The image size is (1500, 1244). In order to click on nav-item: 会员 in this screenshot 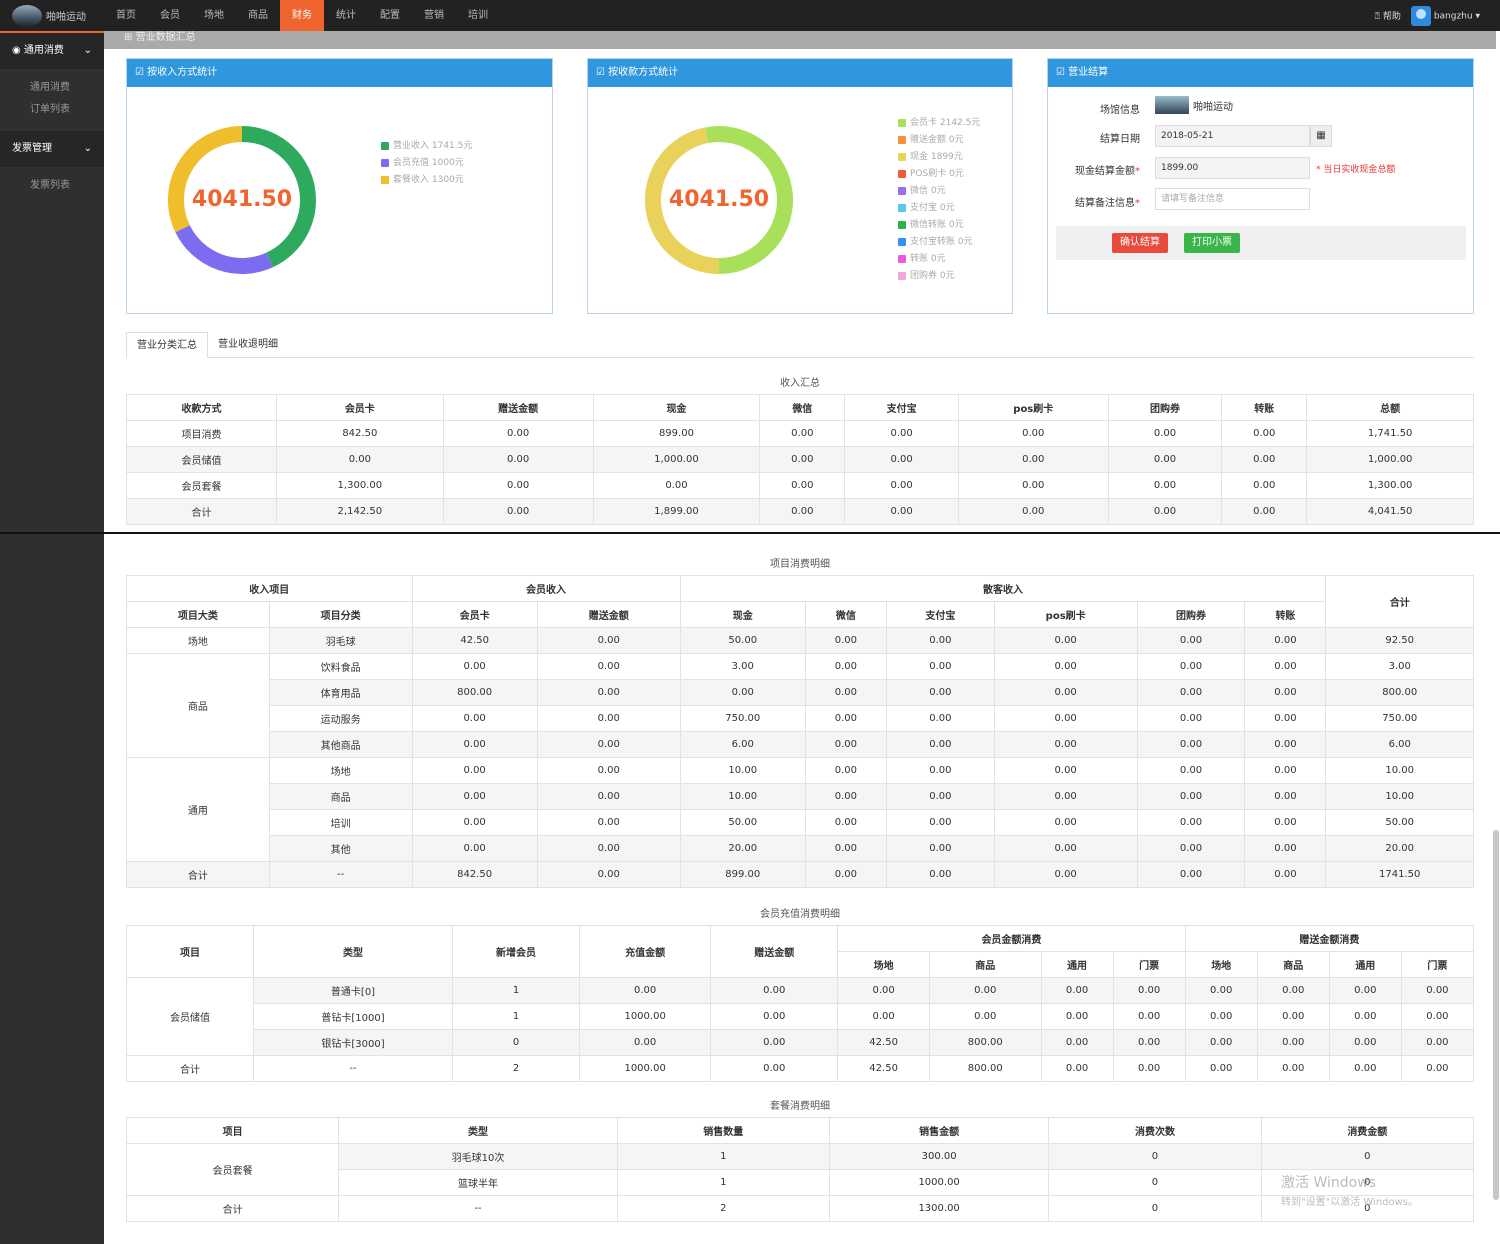, I will do `click(170, 15)`.